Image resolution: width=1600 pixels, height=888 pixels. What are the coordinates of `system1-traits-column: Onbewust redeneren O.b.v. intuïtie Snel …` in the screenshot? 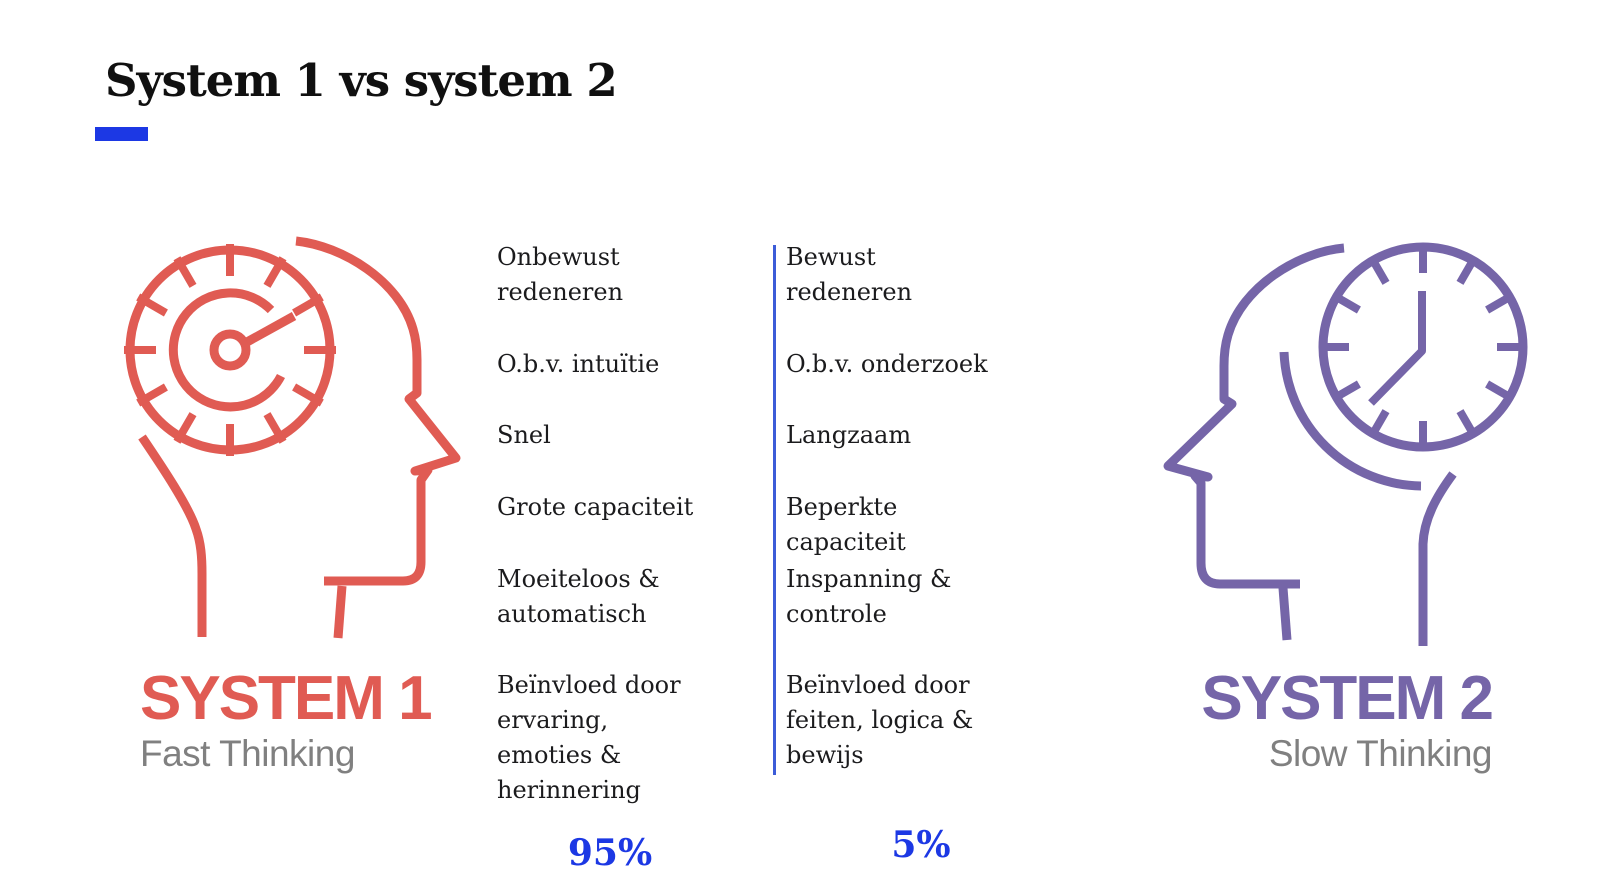 It's located at (601, 522).